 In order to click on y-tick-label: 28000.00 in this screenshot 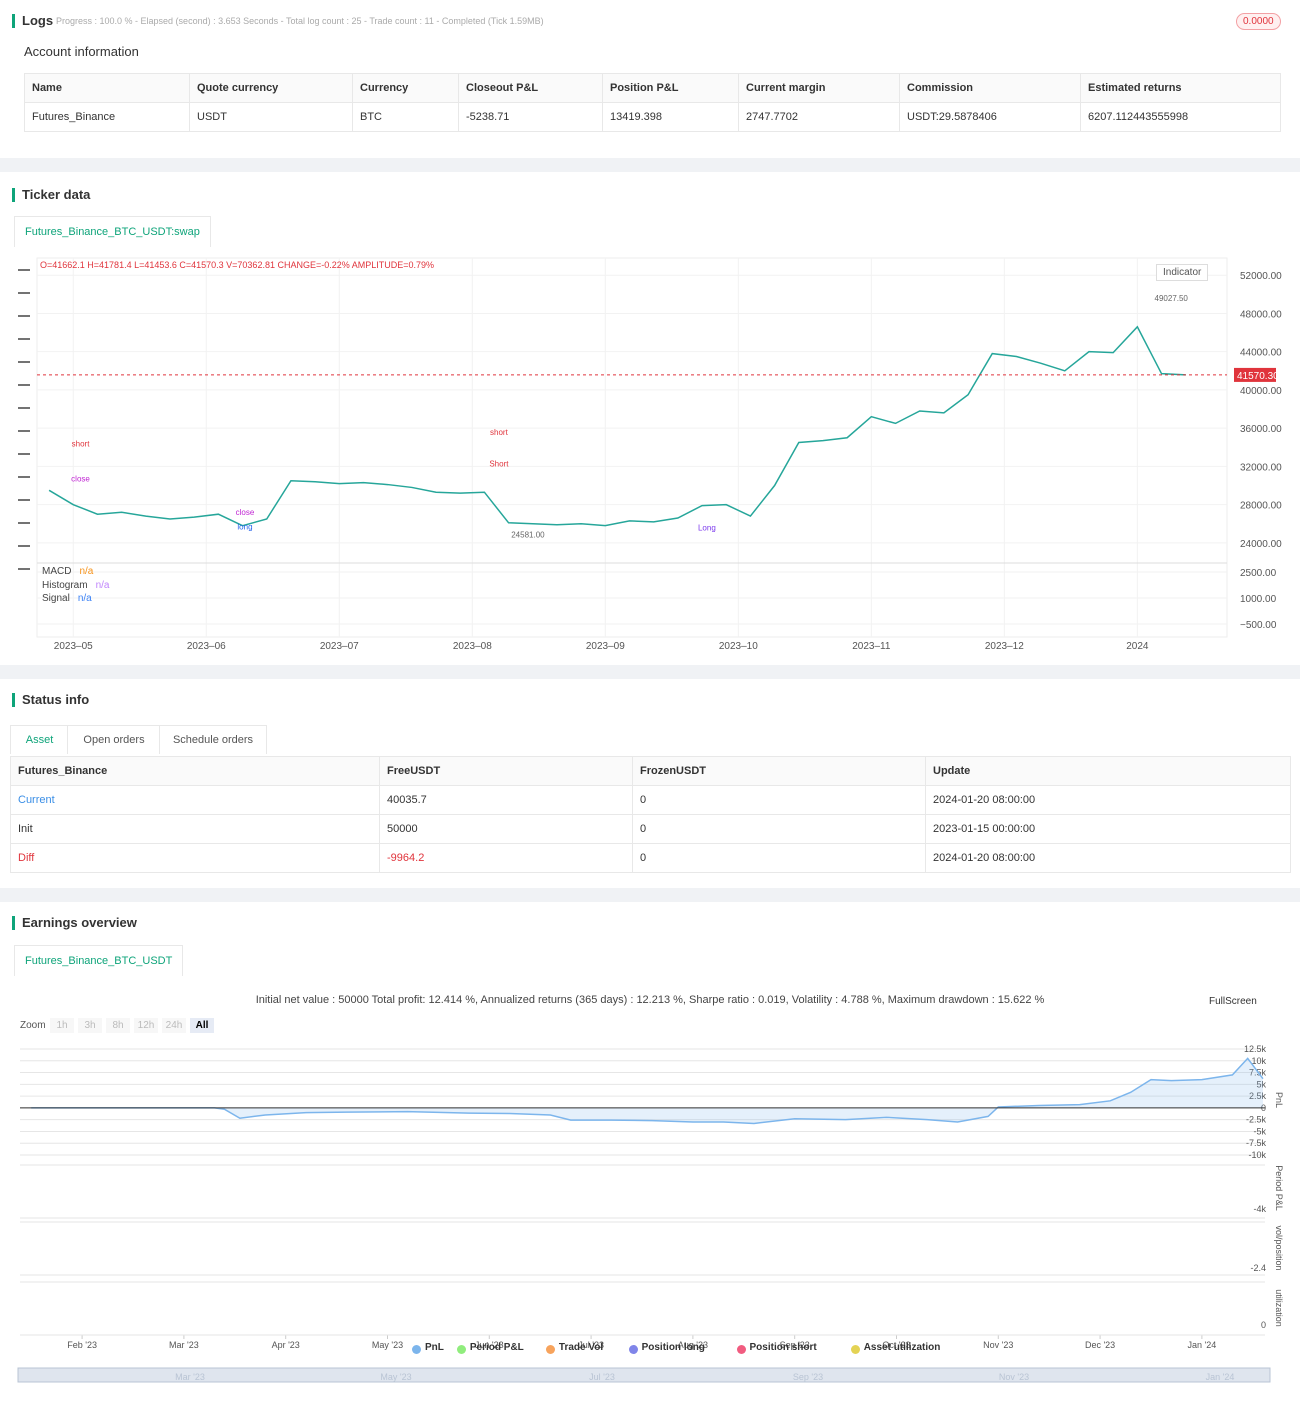, I will do `click(1261, 506)`.